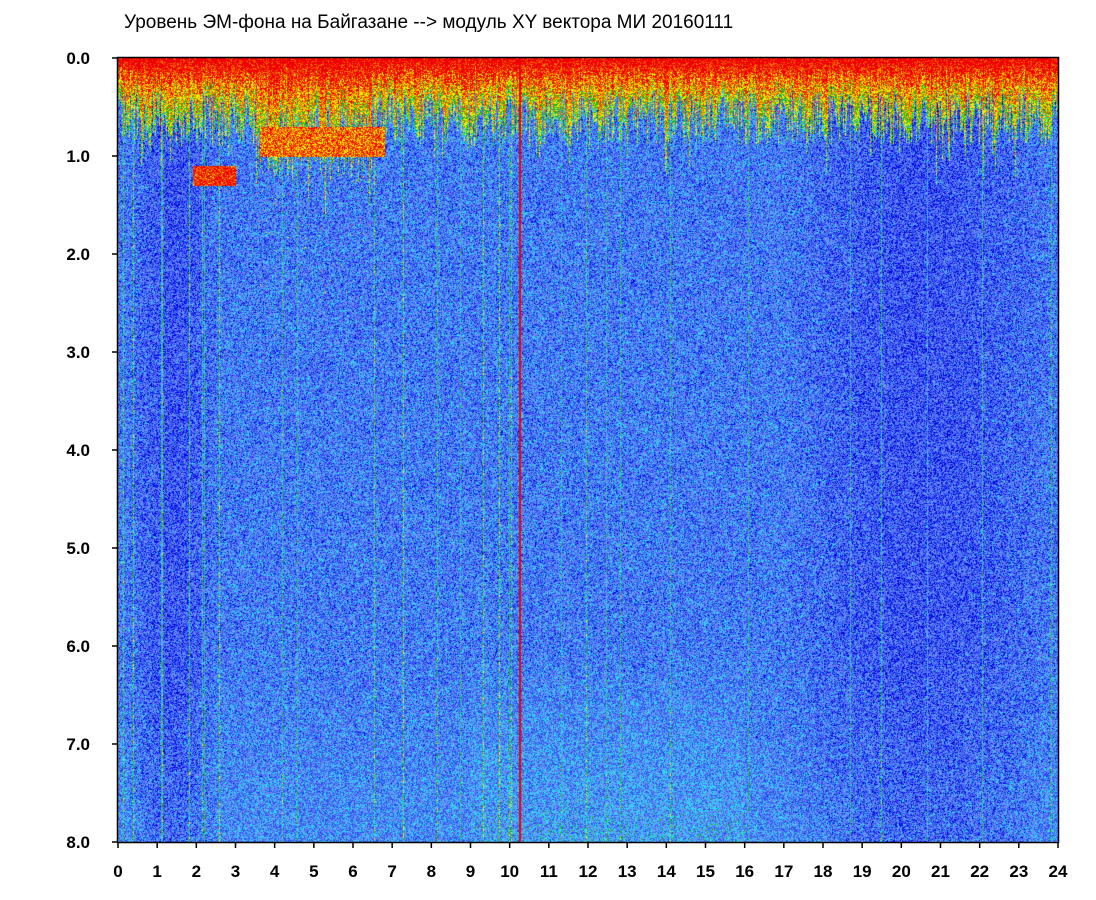 The image size is (1096, 900). I want to click on x-tick-label: 21, so click(940, 871).